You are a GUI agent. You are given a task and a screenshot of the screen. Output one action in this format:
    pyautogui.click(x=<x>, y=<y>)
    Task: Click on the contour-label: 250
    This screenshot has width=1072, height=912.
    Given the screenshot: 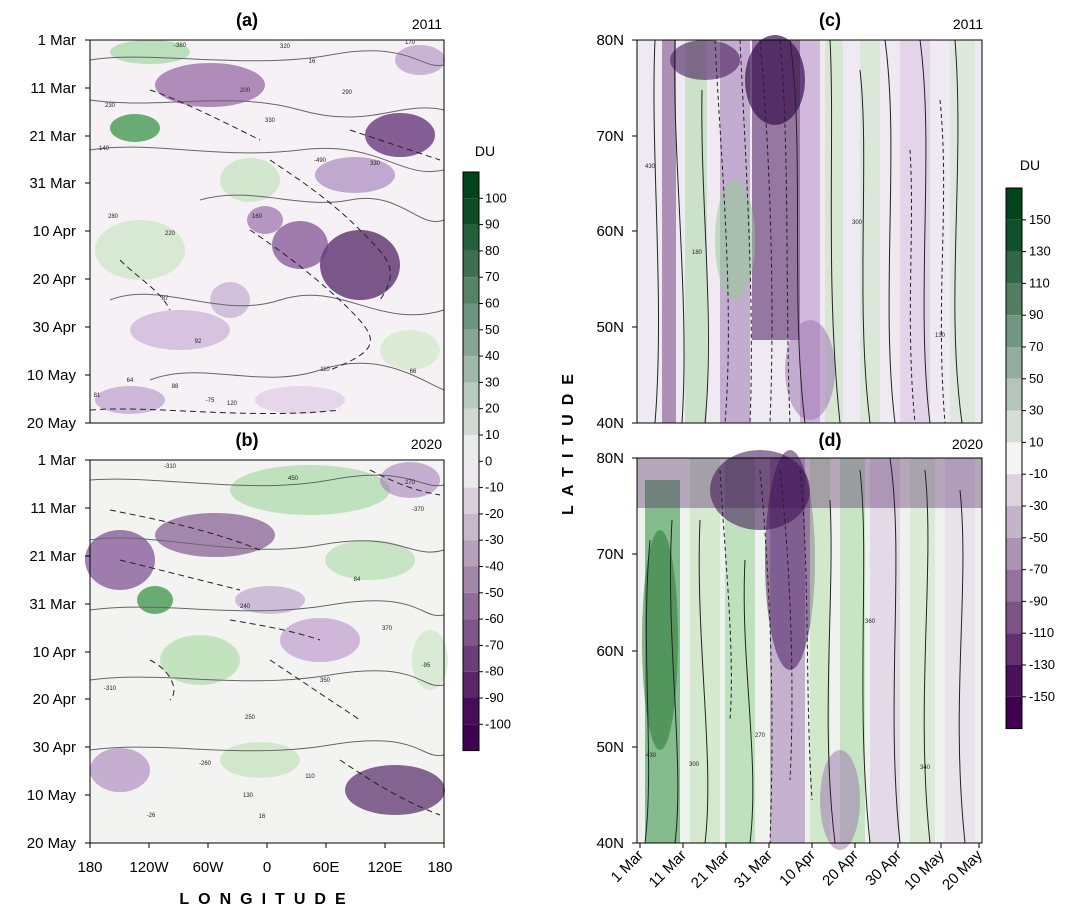 What is the action you would take?
    pyautogui.click(x=250, y=718)
    